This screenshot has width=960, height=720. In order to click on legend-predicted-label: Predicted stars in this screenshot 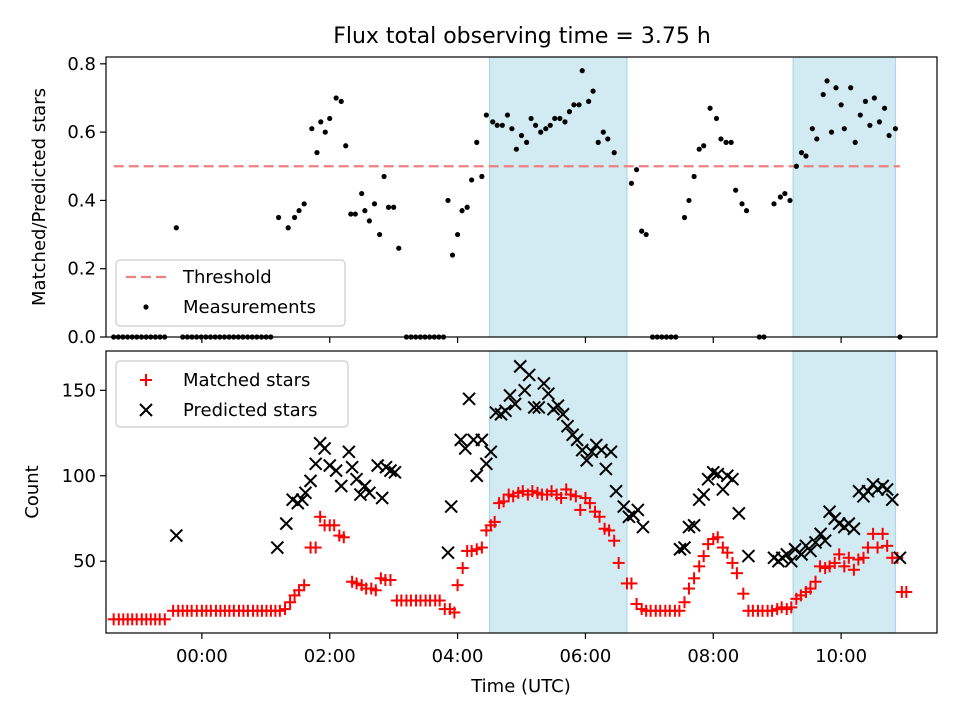, I will do `click(250, 410)`.